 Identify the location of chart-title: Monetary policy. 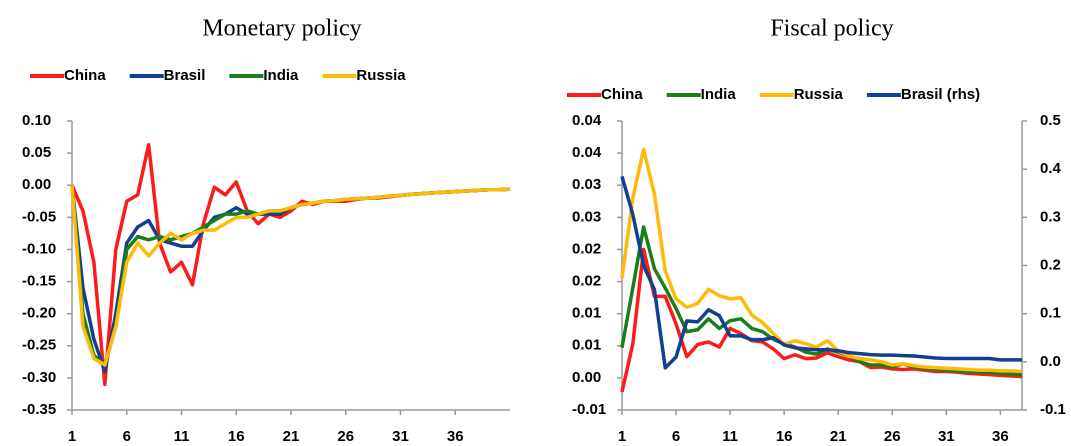
(281, 29).